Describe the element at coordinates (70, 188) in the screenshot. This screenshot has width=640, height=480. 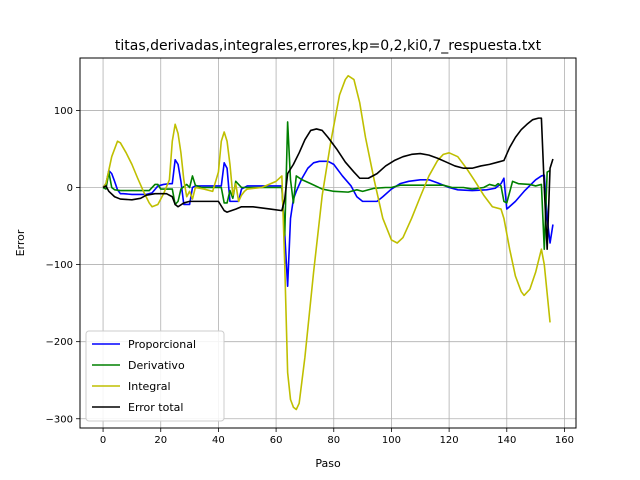
I see `y-tick-label: 0` at that location.